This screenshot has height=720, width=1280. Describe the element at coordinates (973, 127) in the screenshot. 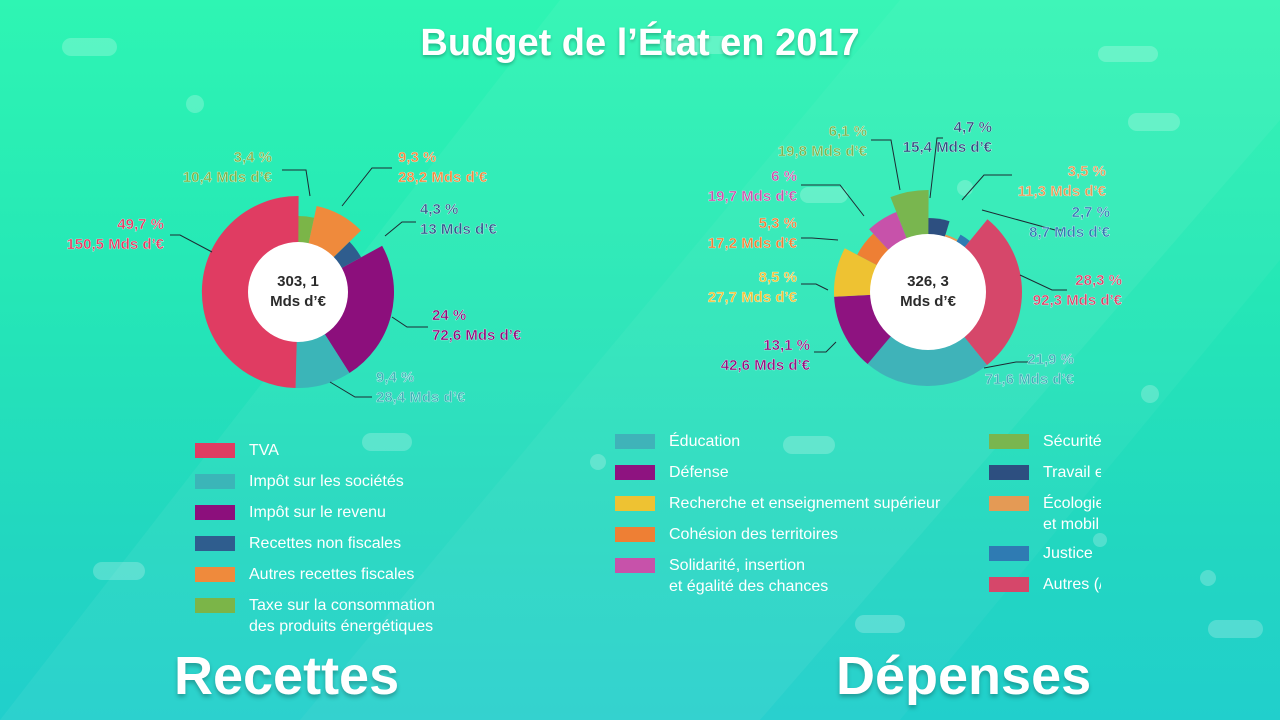

I see `slice-percent-label: 4,7 %` at that location.